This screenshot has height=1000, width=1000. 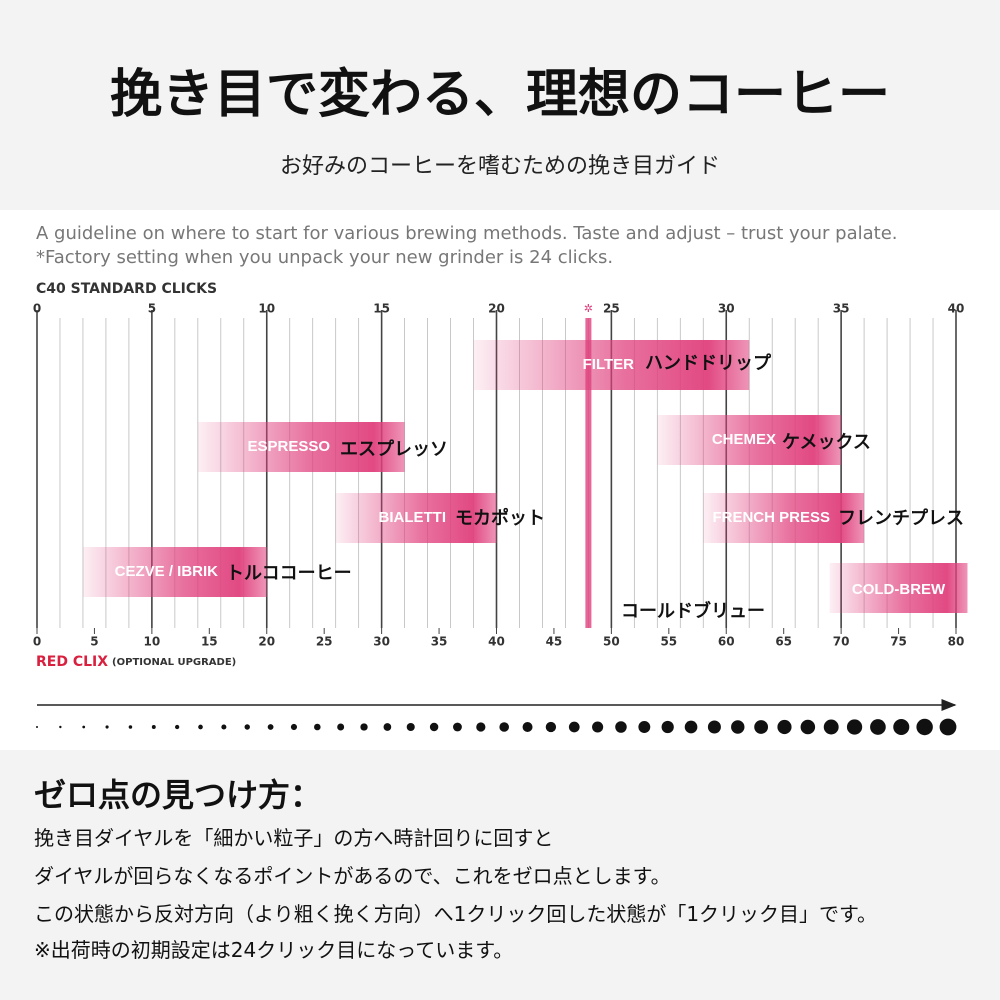 I want to click on bar-label-ja: コールドブリュー, so click(x=693, y=611).